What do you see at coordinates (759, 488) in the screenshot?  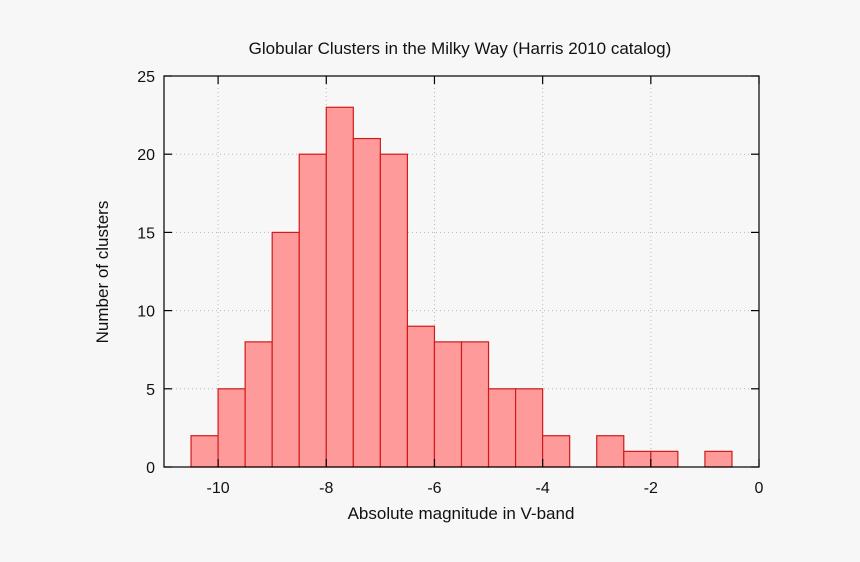 I see `x-tick-label: 0` at bounding box center [759, 488].